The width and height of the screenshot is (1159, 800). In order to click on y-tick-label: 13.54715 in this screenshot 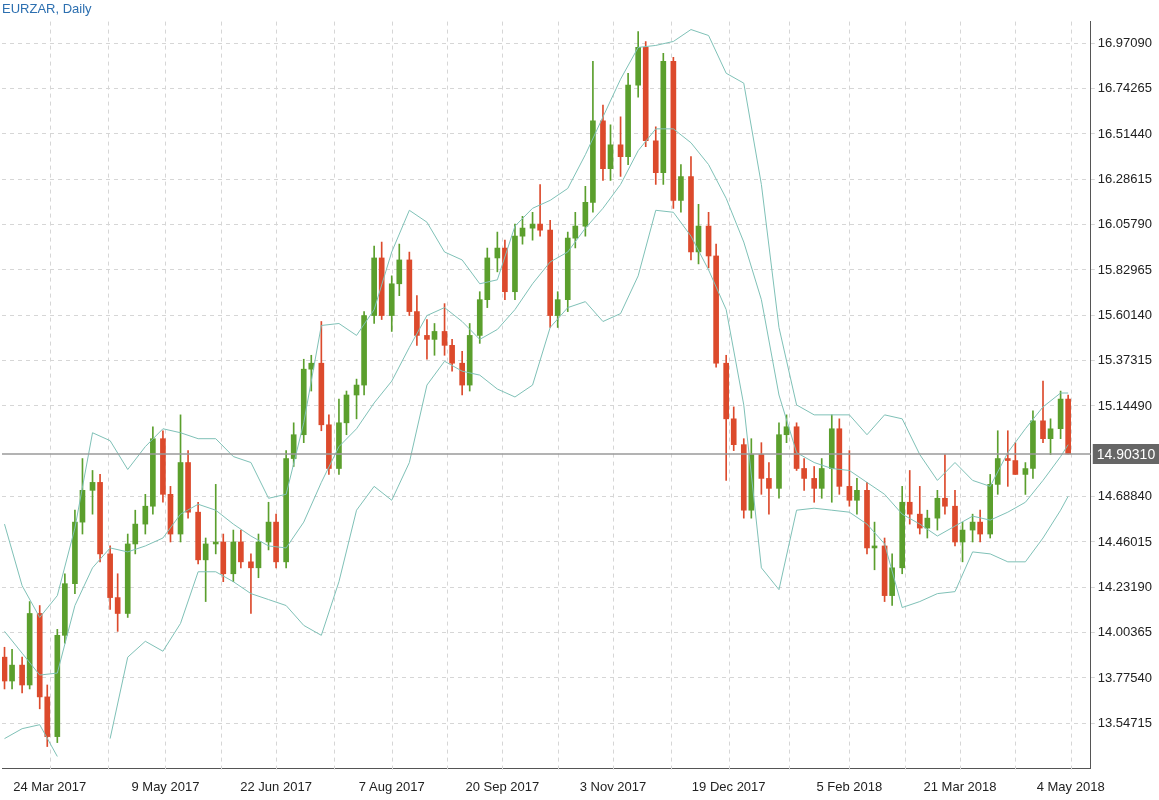, I will do `click(1125, 722)`.